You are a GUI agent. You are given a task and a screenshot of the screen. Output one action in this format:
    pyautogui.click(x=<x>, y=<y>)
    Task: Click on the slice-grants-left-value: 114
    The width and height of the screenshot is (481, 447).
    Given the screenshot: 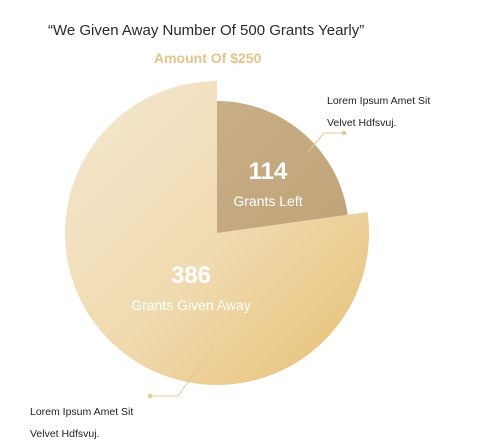 What is the action you would take?
    pyautogui.click(x=268, y=171)
    